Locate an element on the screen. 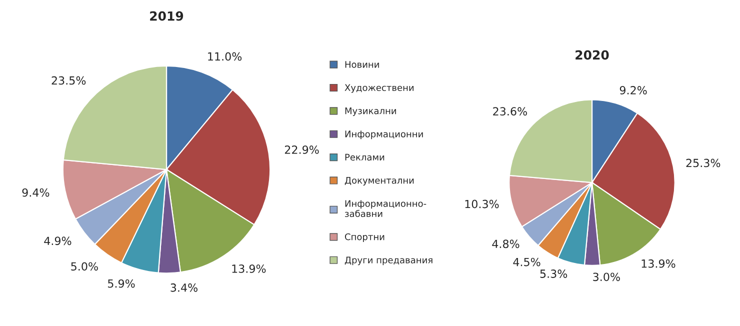 This screenshot has height=326, width=740. legend-label: Други предавания is located at coordinates (388, 261).